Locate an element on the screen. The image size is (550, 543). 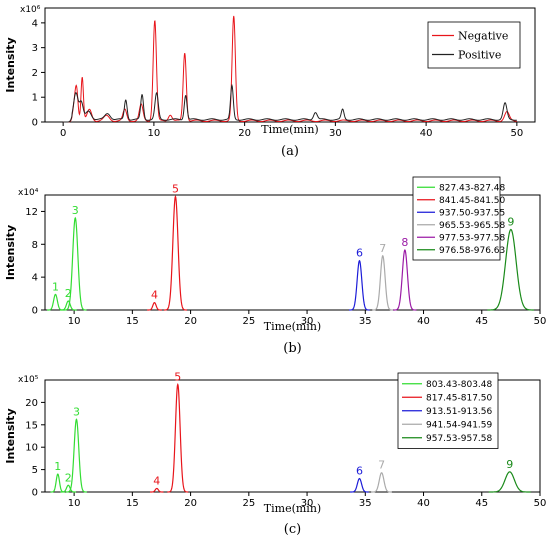
legend-label: Positive is located at coordinates (479, 54).